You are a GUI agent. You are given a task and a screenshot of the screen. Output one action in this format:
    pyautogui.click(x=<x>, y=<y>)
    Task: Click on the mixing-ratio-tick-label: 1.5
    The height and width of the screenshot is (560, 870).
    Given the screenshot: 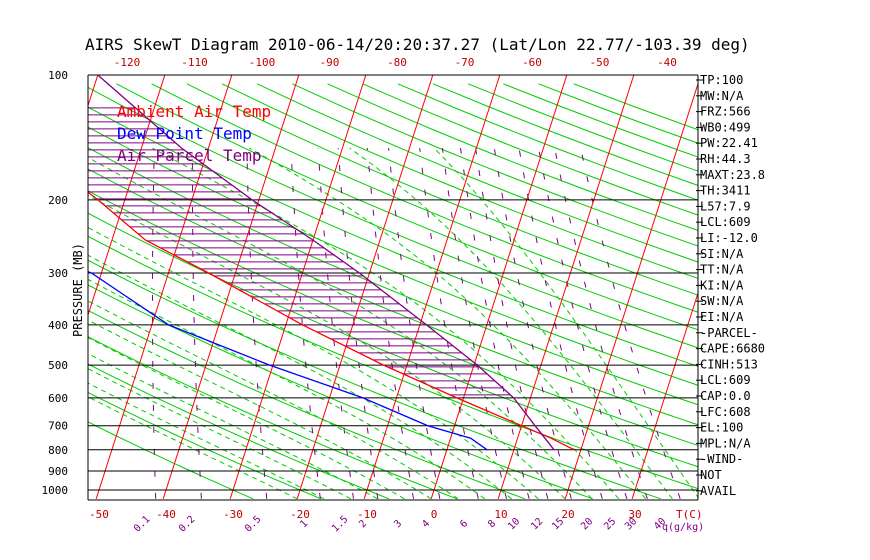 What is the action you would take?
    pyautogui.click(x=340, y=524)
    